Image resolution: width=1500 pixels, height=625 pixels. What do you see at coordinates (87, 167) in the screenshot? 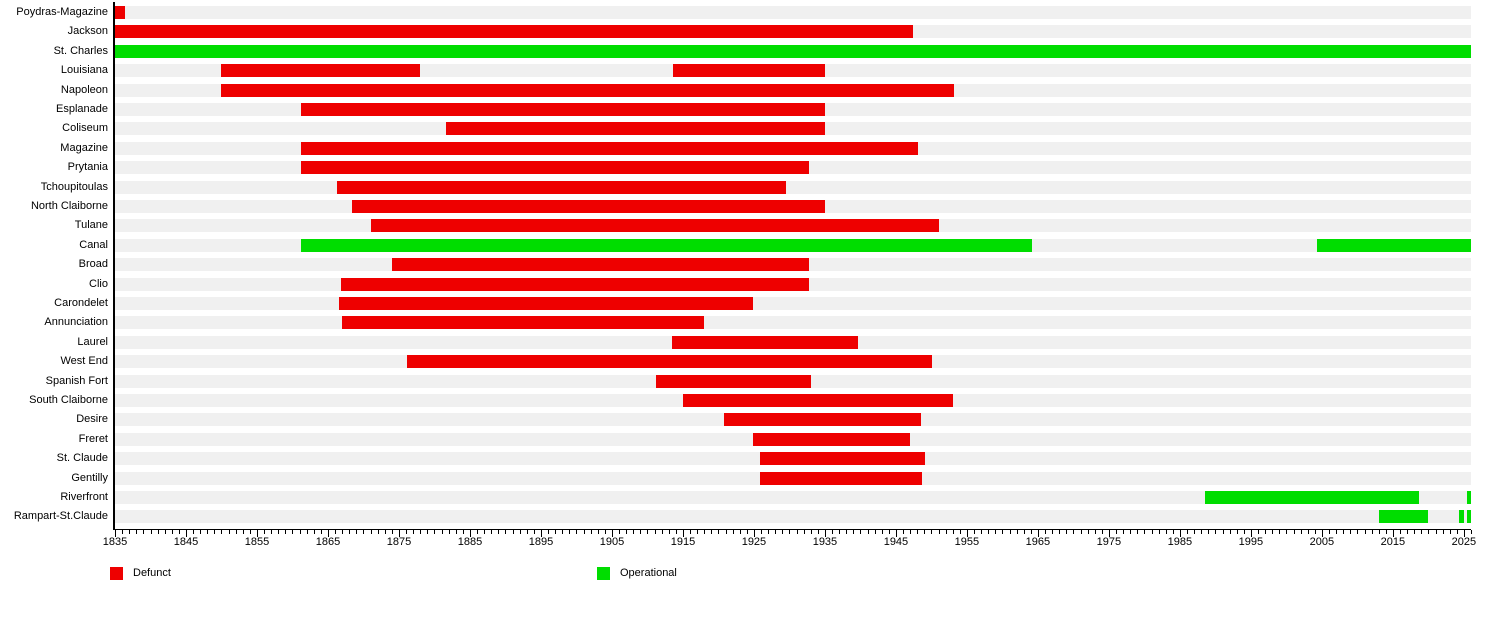
I see `row-label: Prytania` at bounding box center [87, 167].